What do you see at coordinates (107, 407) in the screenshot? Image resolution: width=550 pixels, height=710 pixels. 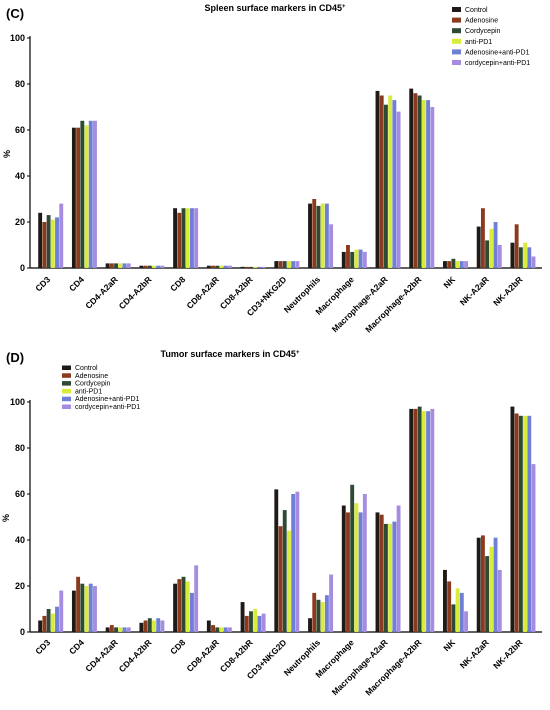 I see `legend-entry: cordycepin+anti-PD1` at bounding box center [107, 407].